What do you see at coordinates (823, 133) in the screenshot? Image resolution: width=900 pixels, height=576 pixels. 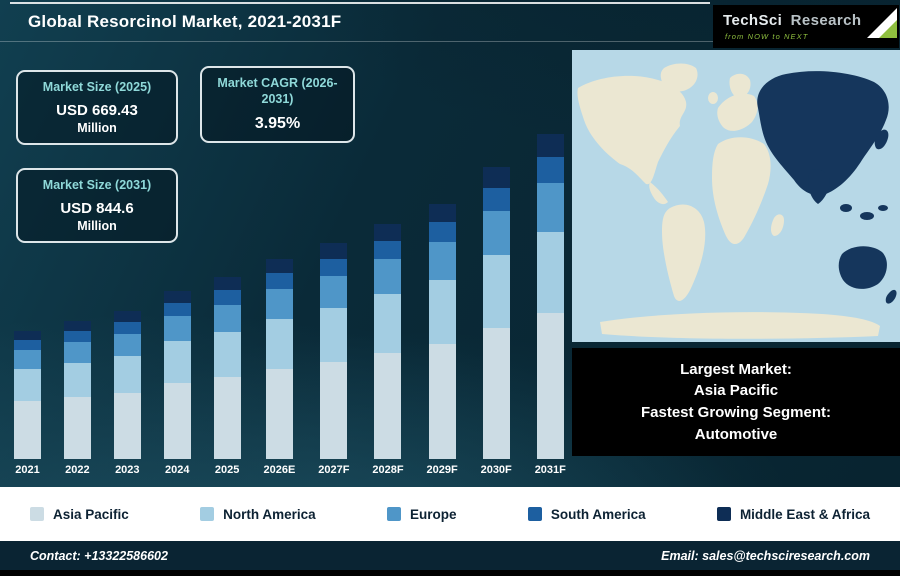 I see `region-asia-highlighted` at bounding box center [823, 133].